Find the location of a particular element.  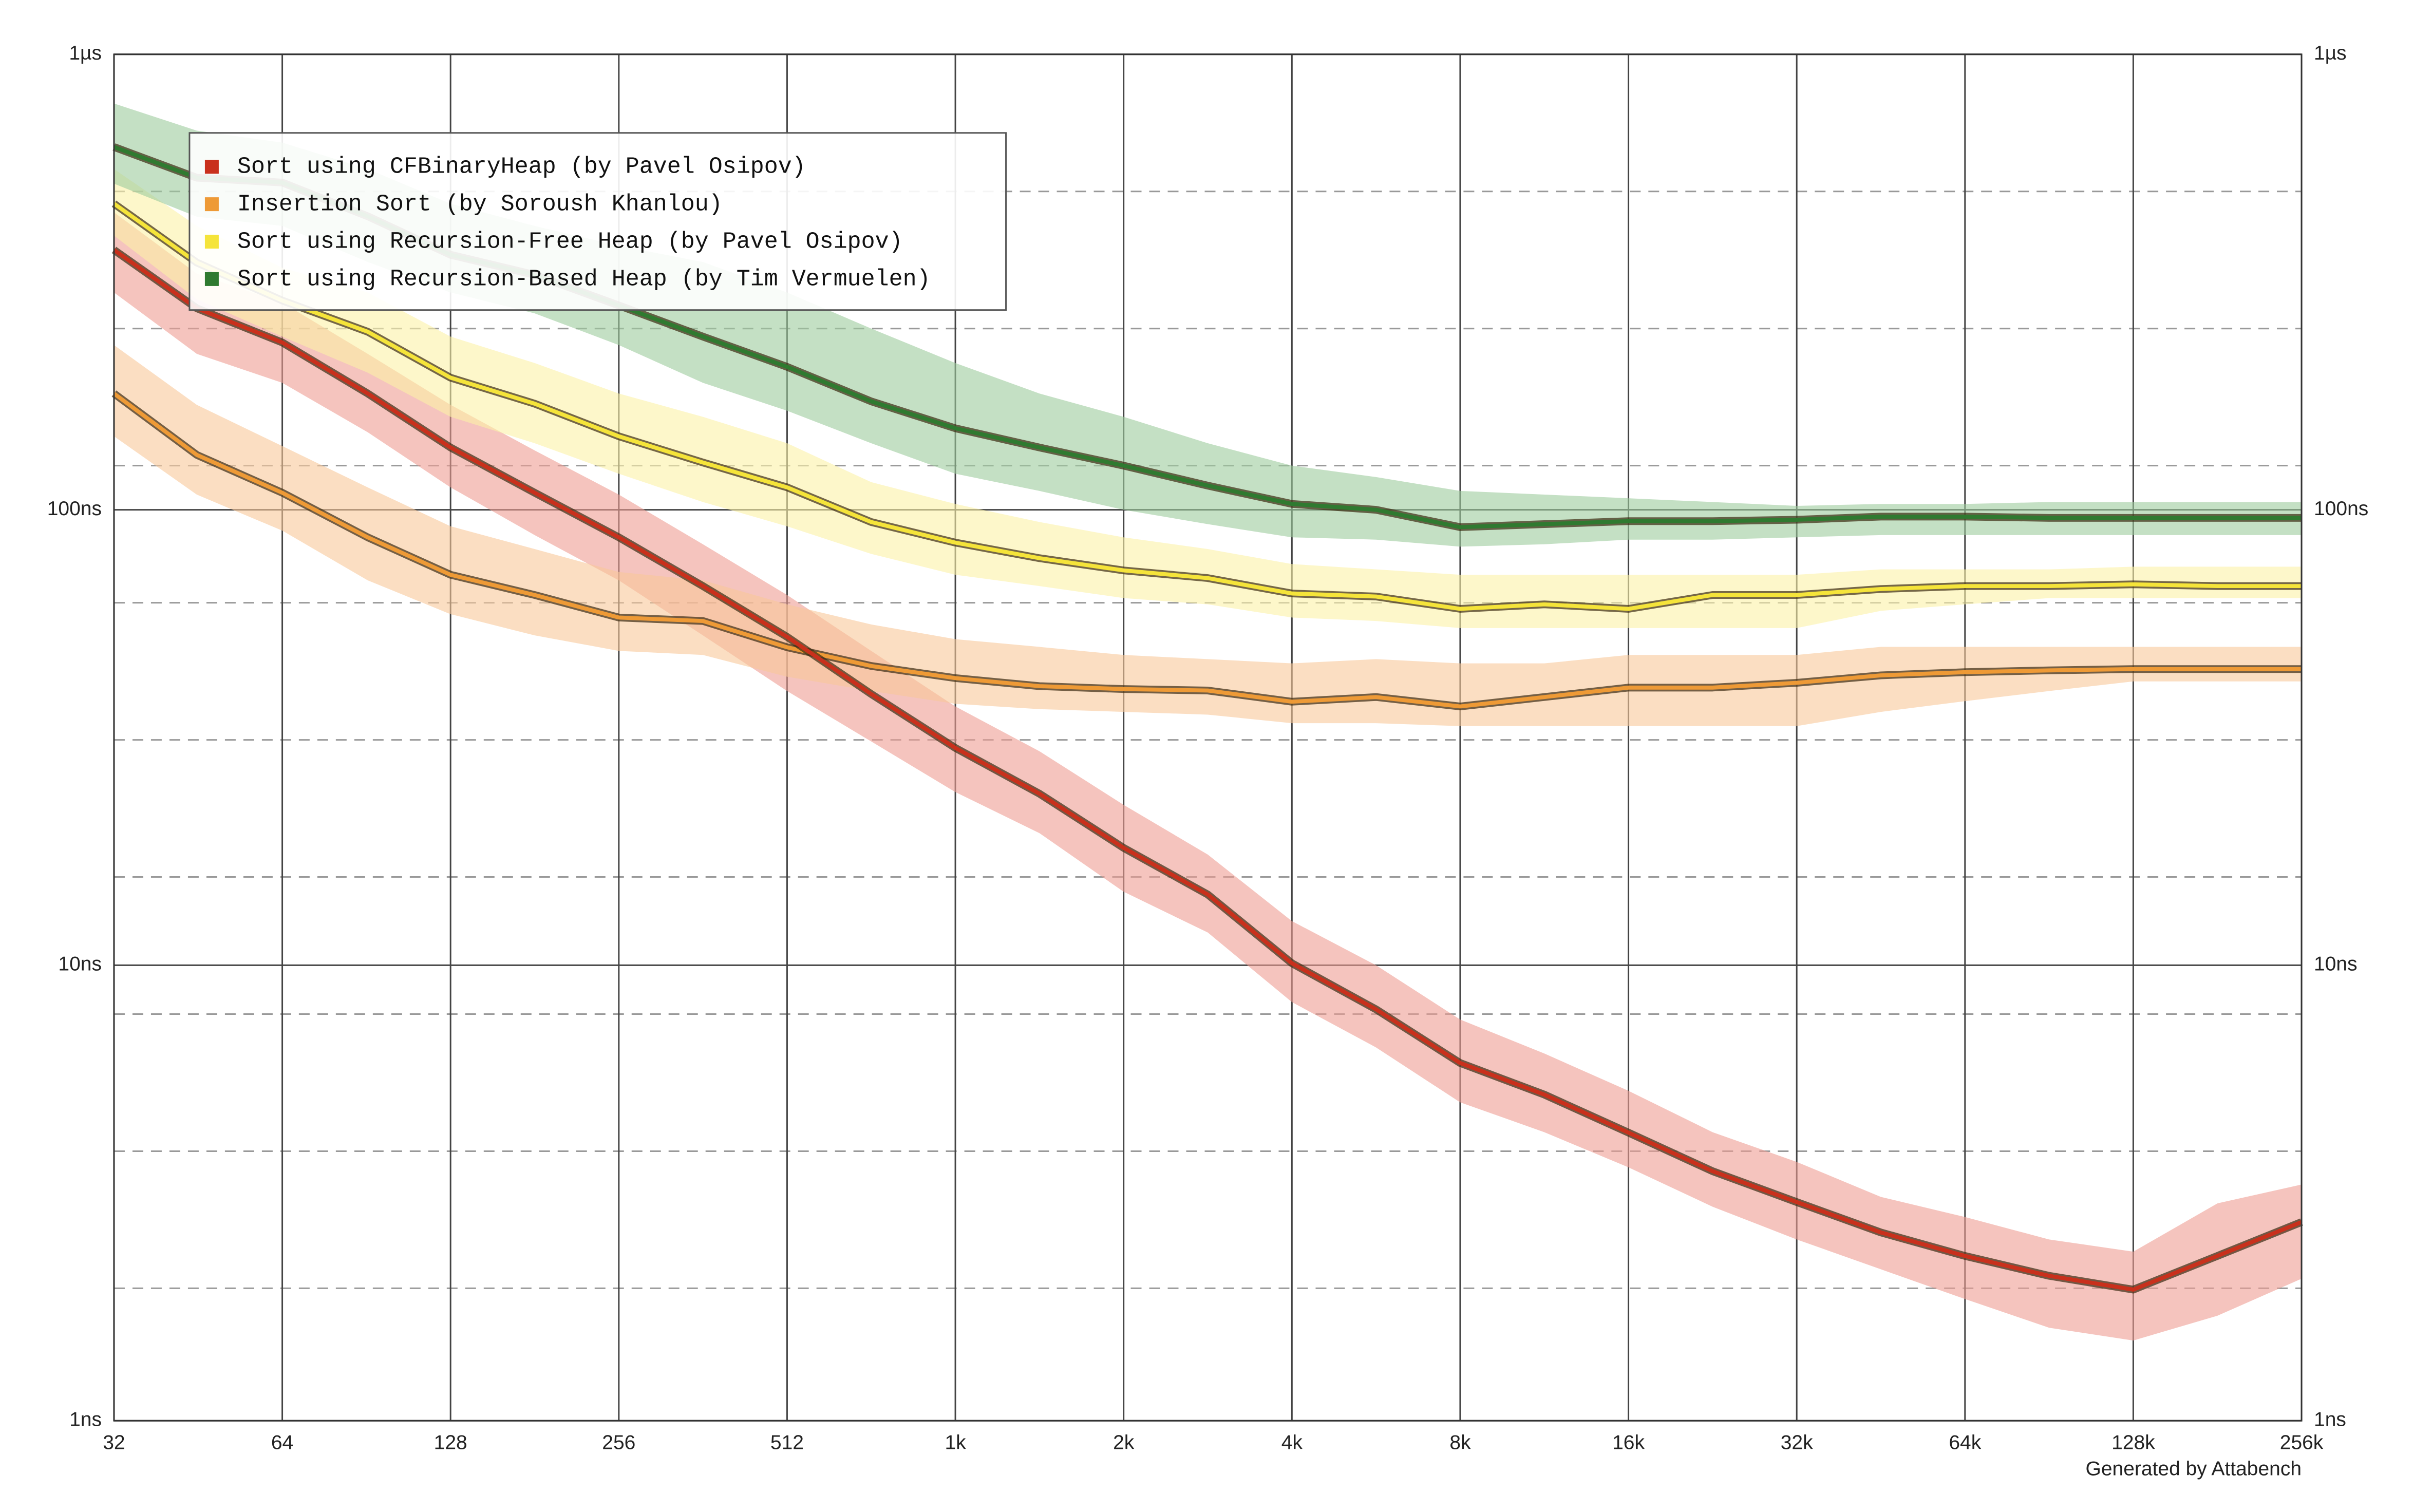

x-tick-label: 256 is located at coordinates (618, 1443).